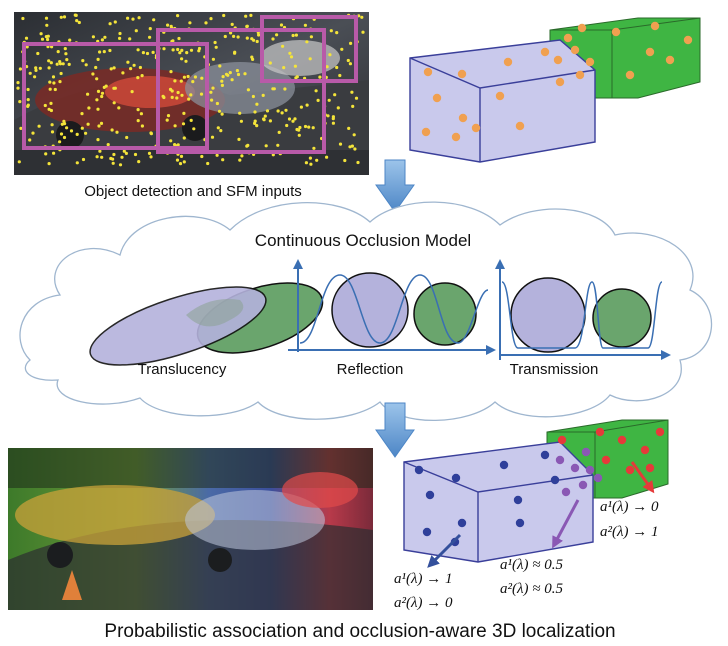 This screenshot has width=728, height=646. What do you see at coordinates (423, 579) in the screenshot?
I see `equation-blue-1: a¹(λ) → 1` at bounding box center [423, 579].